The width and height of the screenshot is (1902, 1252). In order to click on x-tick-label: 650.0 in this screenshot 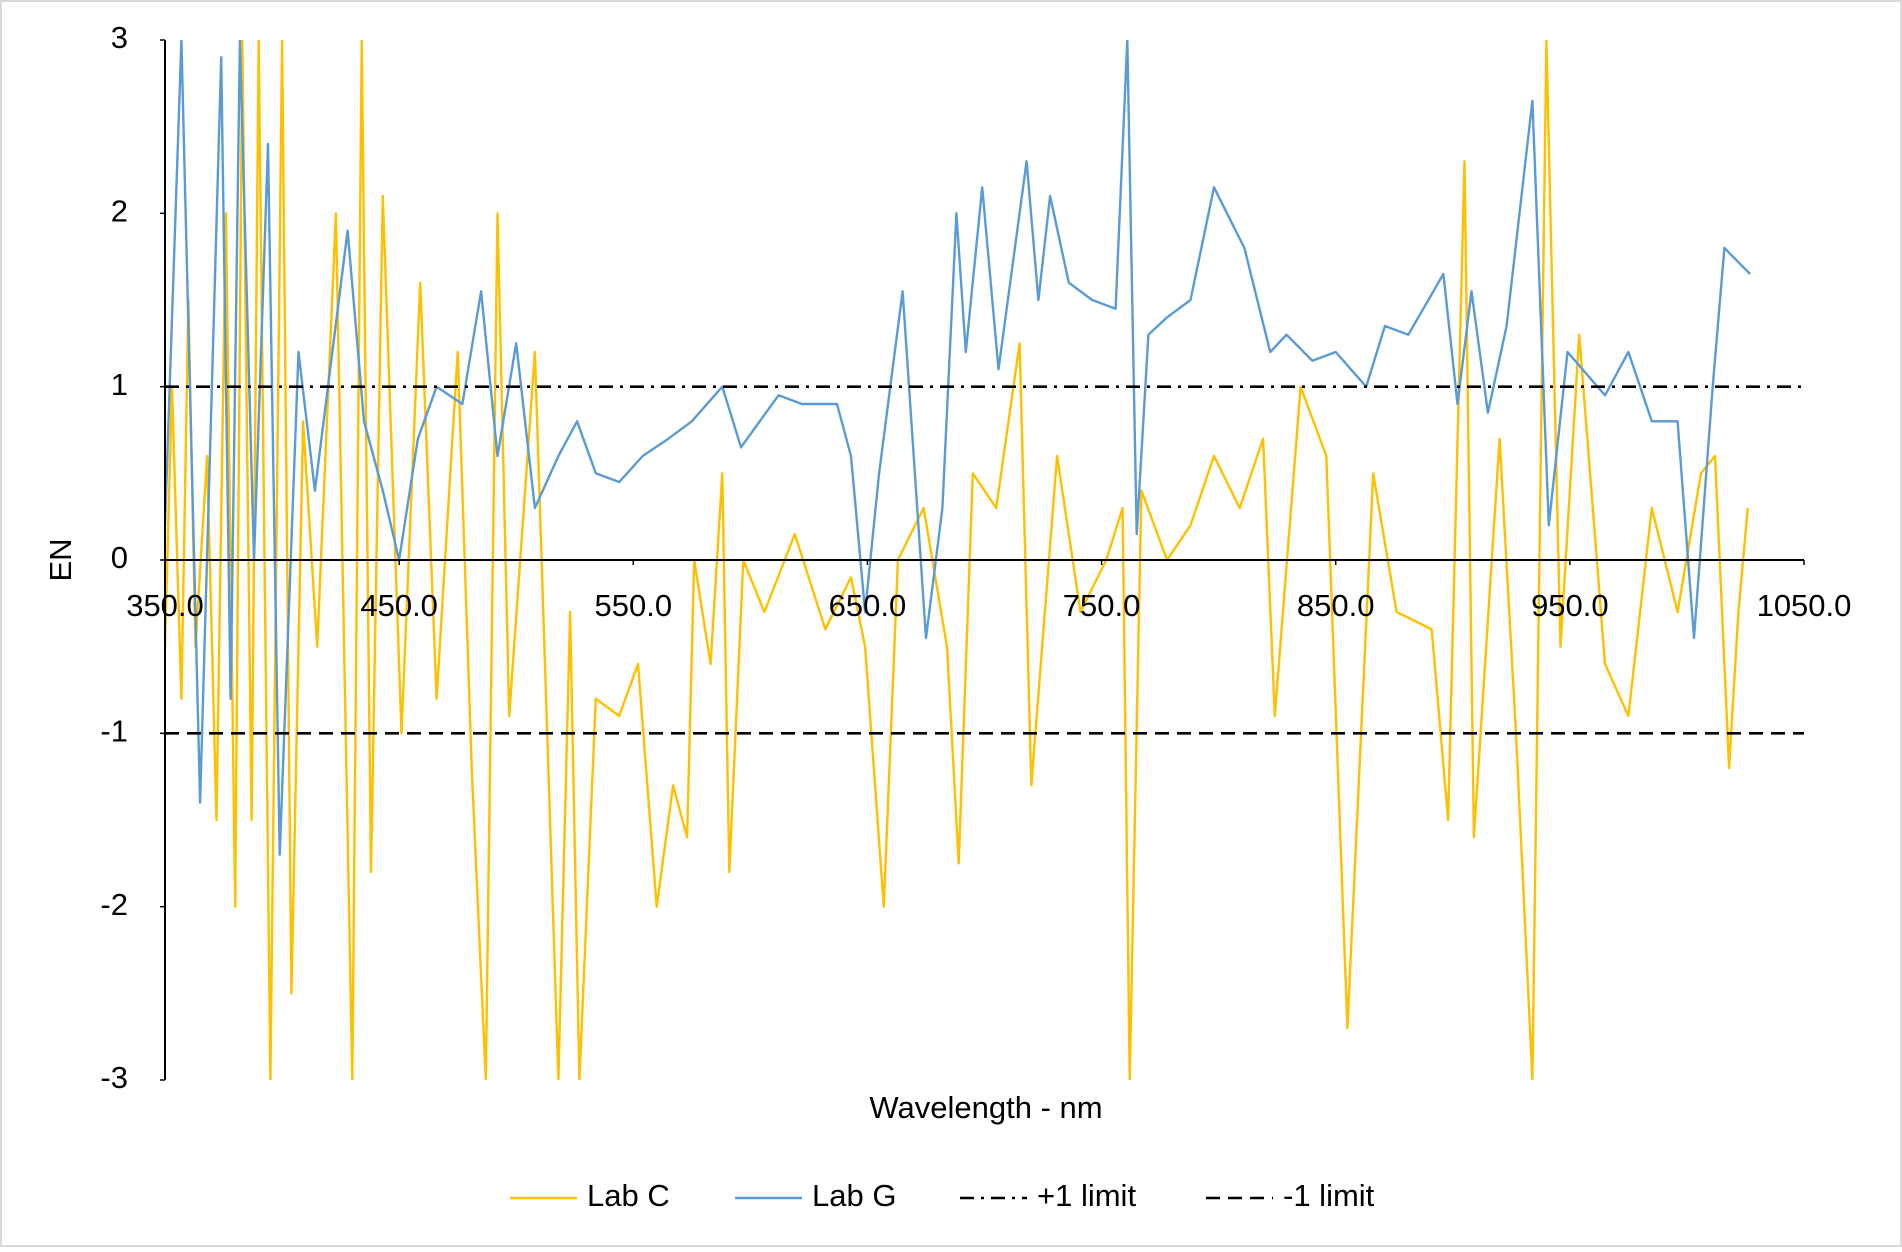, I will do `click(868, 605)`.